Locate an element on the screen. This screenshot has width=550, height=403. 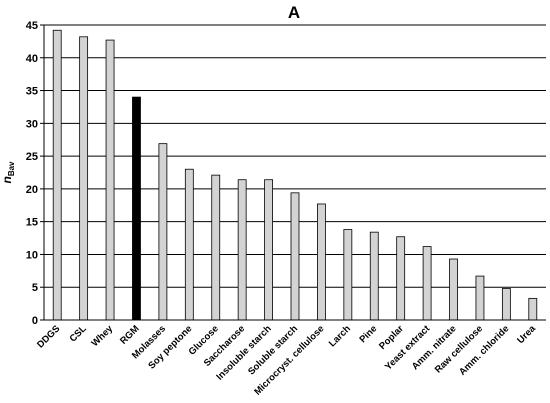
y-tick-label: 10 is located at coordinates (32, 255).